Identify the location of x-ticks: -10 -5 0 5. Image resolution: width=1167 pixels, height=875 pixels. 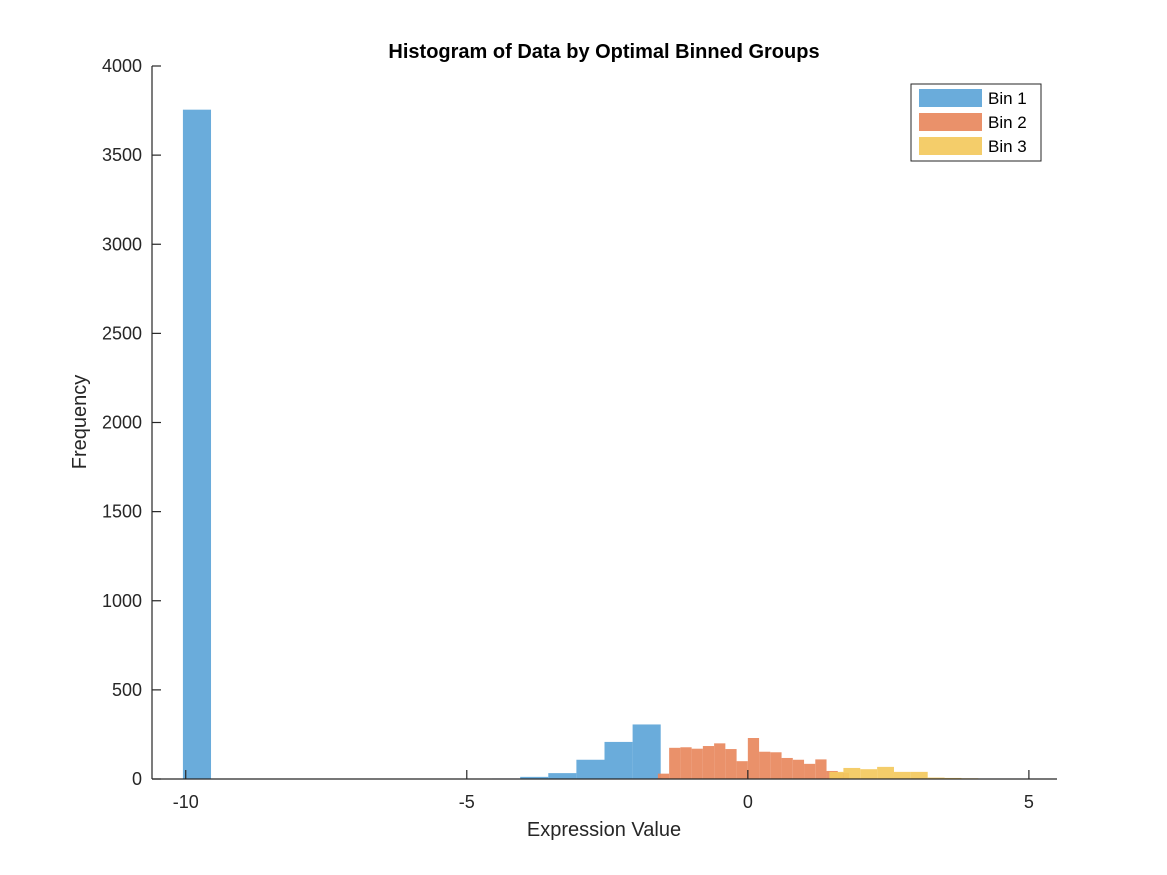
(603, 791).